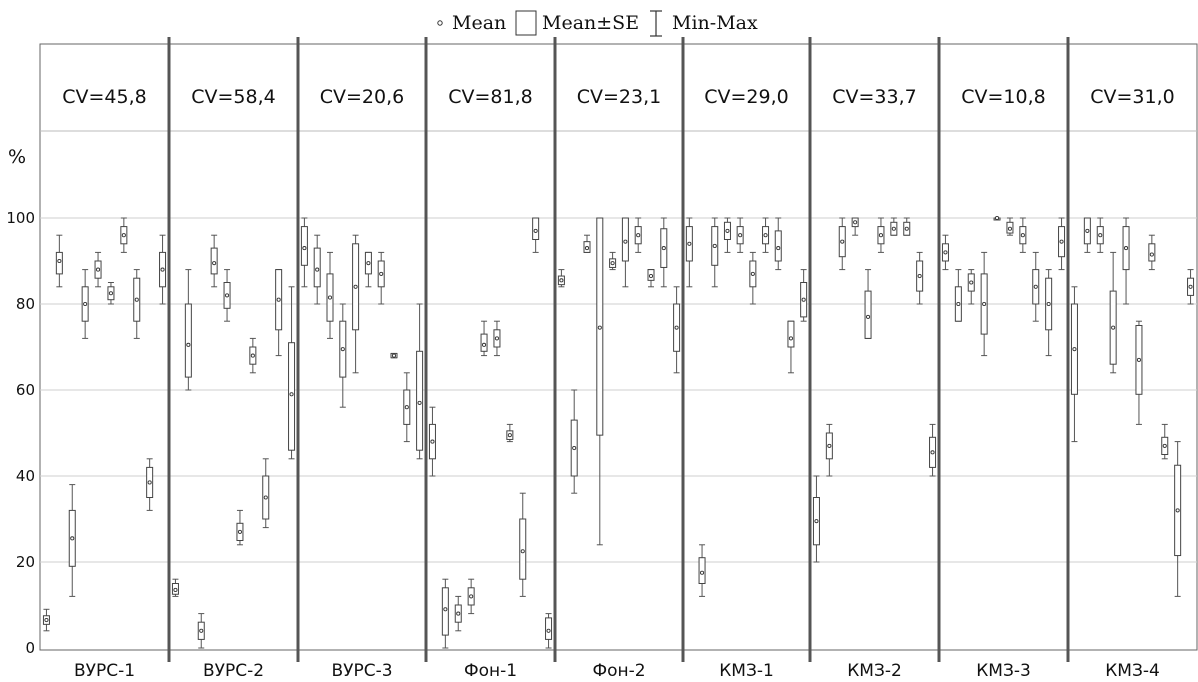  What do you see at coordinates (25, 476) in the screenshot?
I see `y-tick-label: 40` at bounding box center [25, 476].